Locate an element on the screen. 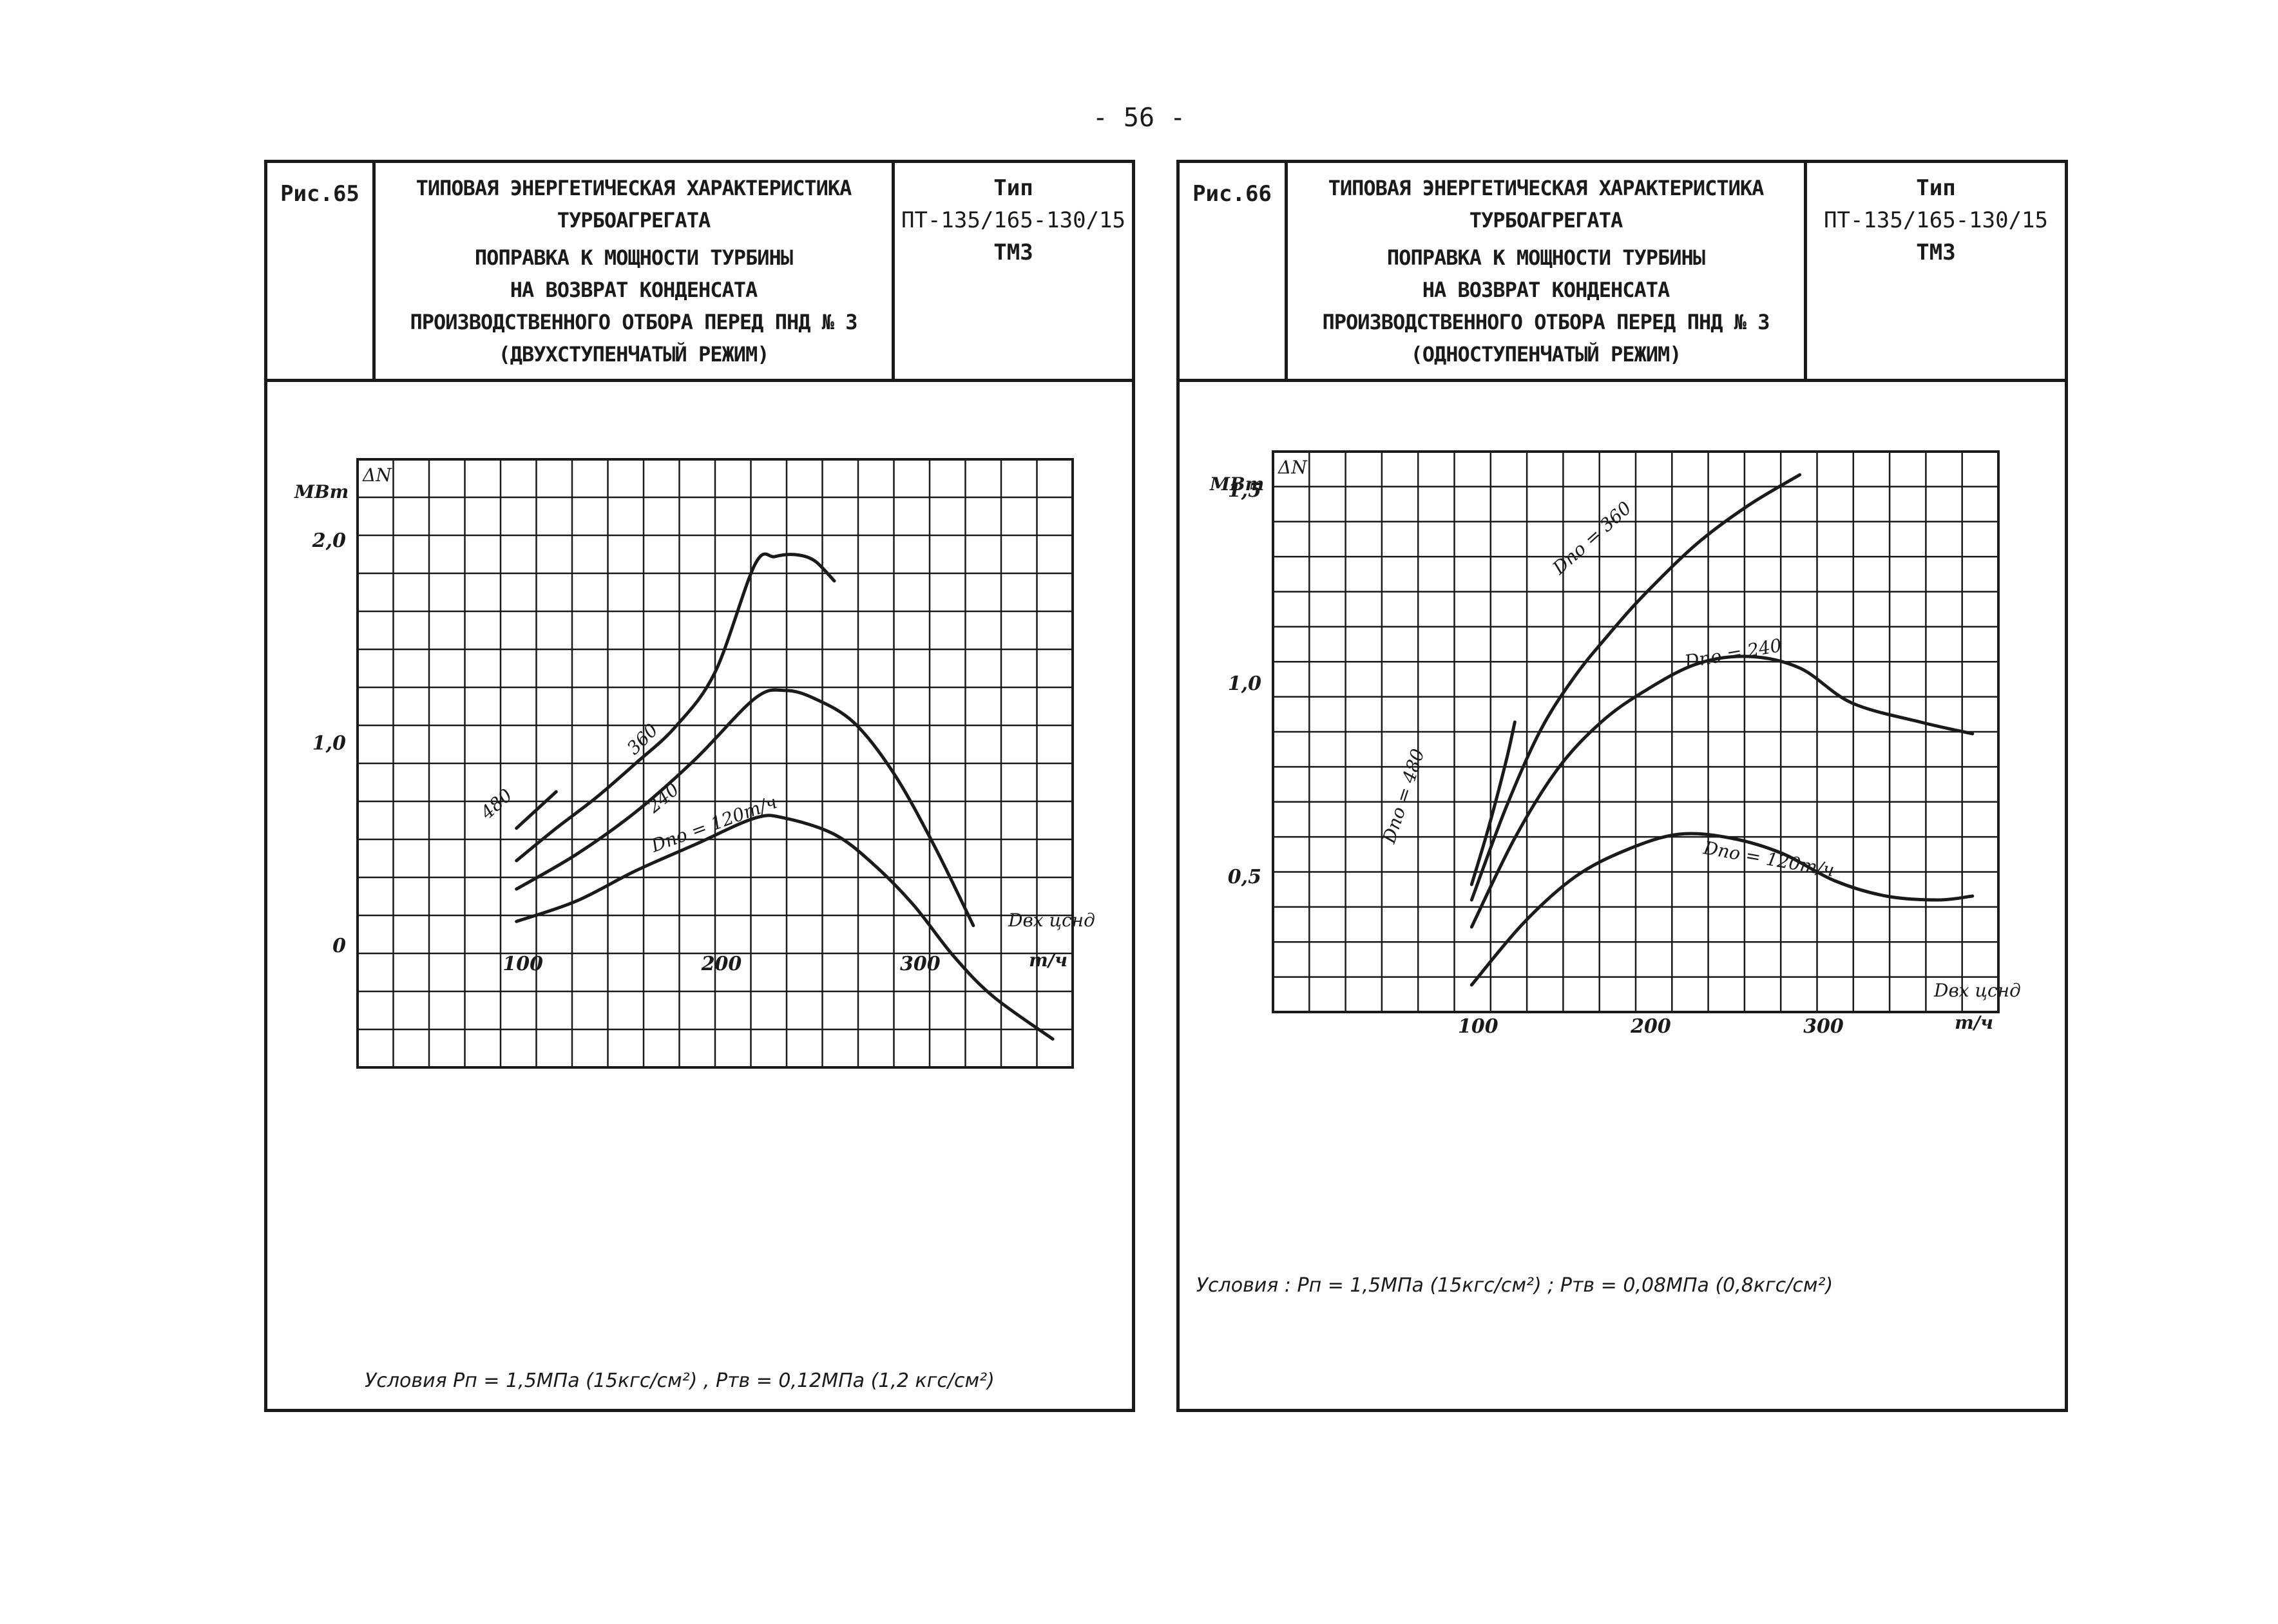  y-tick-label: 1,5 is located at coordinates (1244, 490).